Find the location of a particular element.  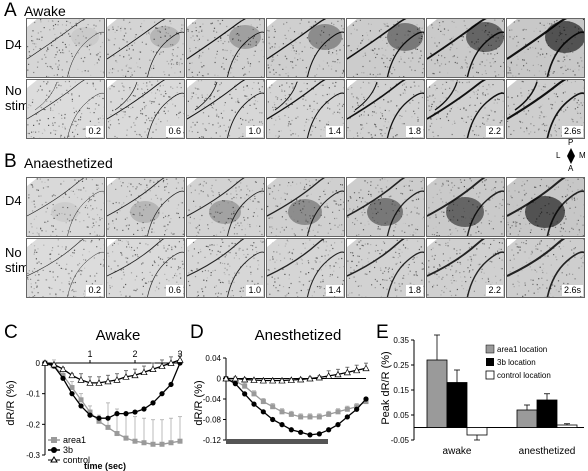

legend-item-area1-location: area1 location is located at coordinates (516, 349).